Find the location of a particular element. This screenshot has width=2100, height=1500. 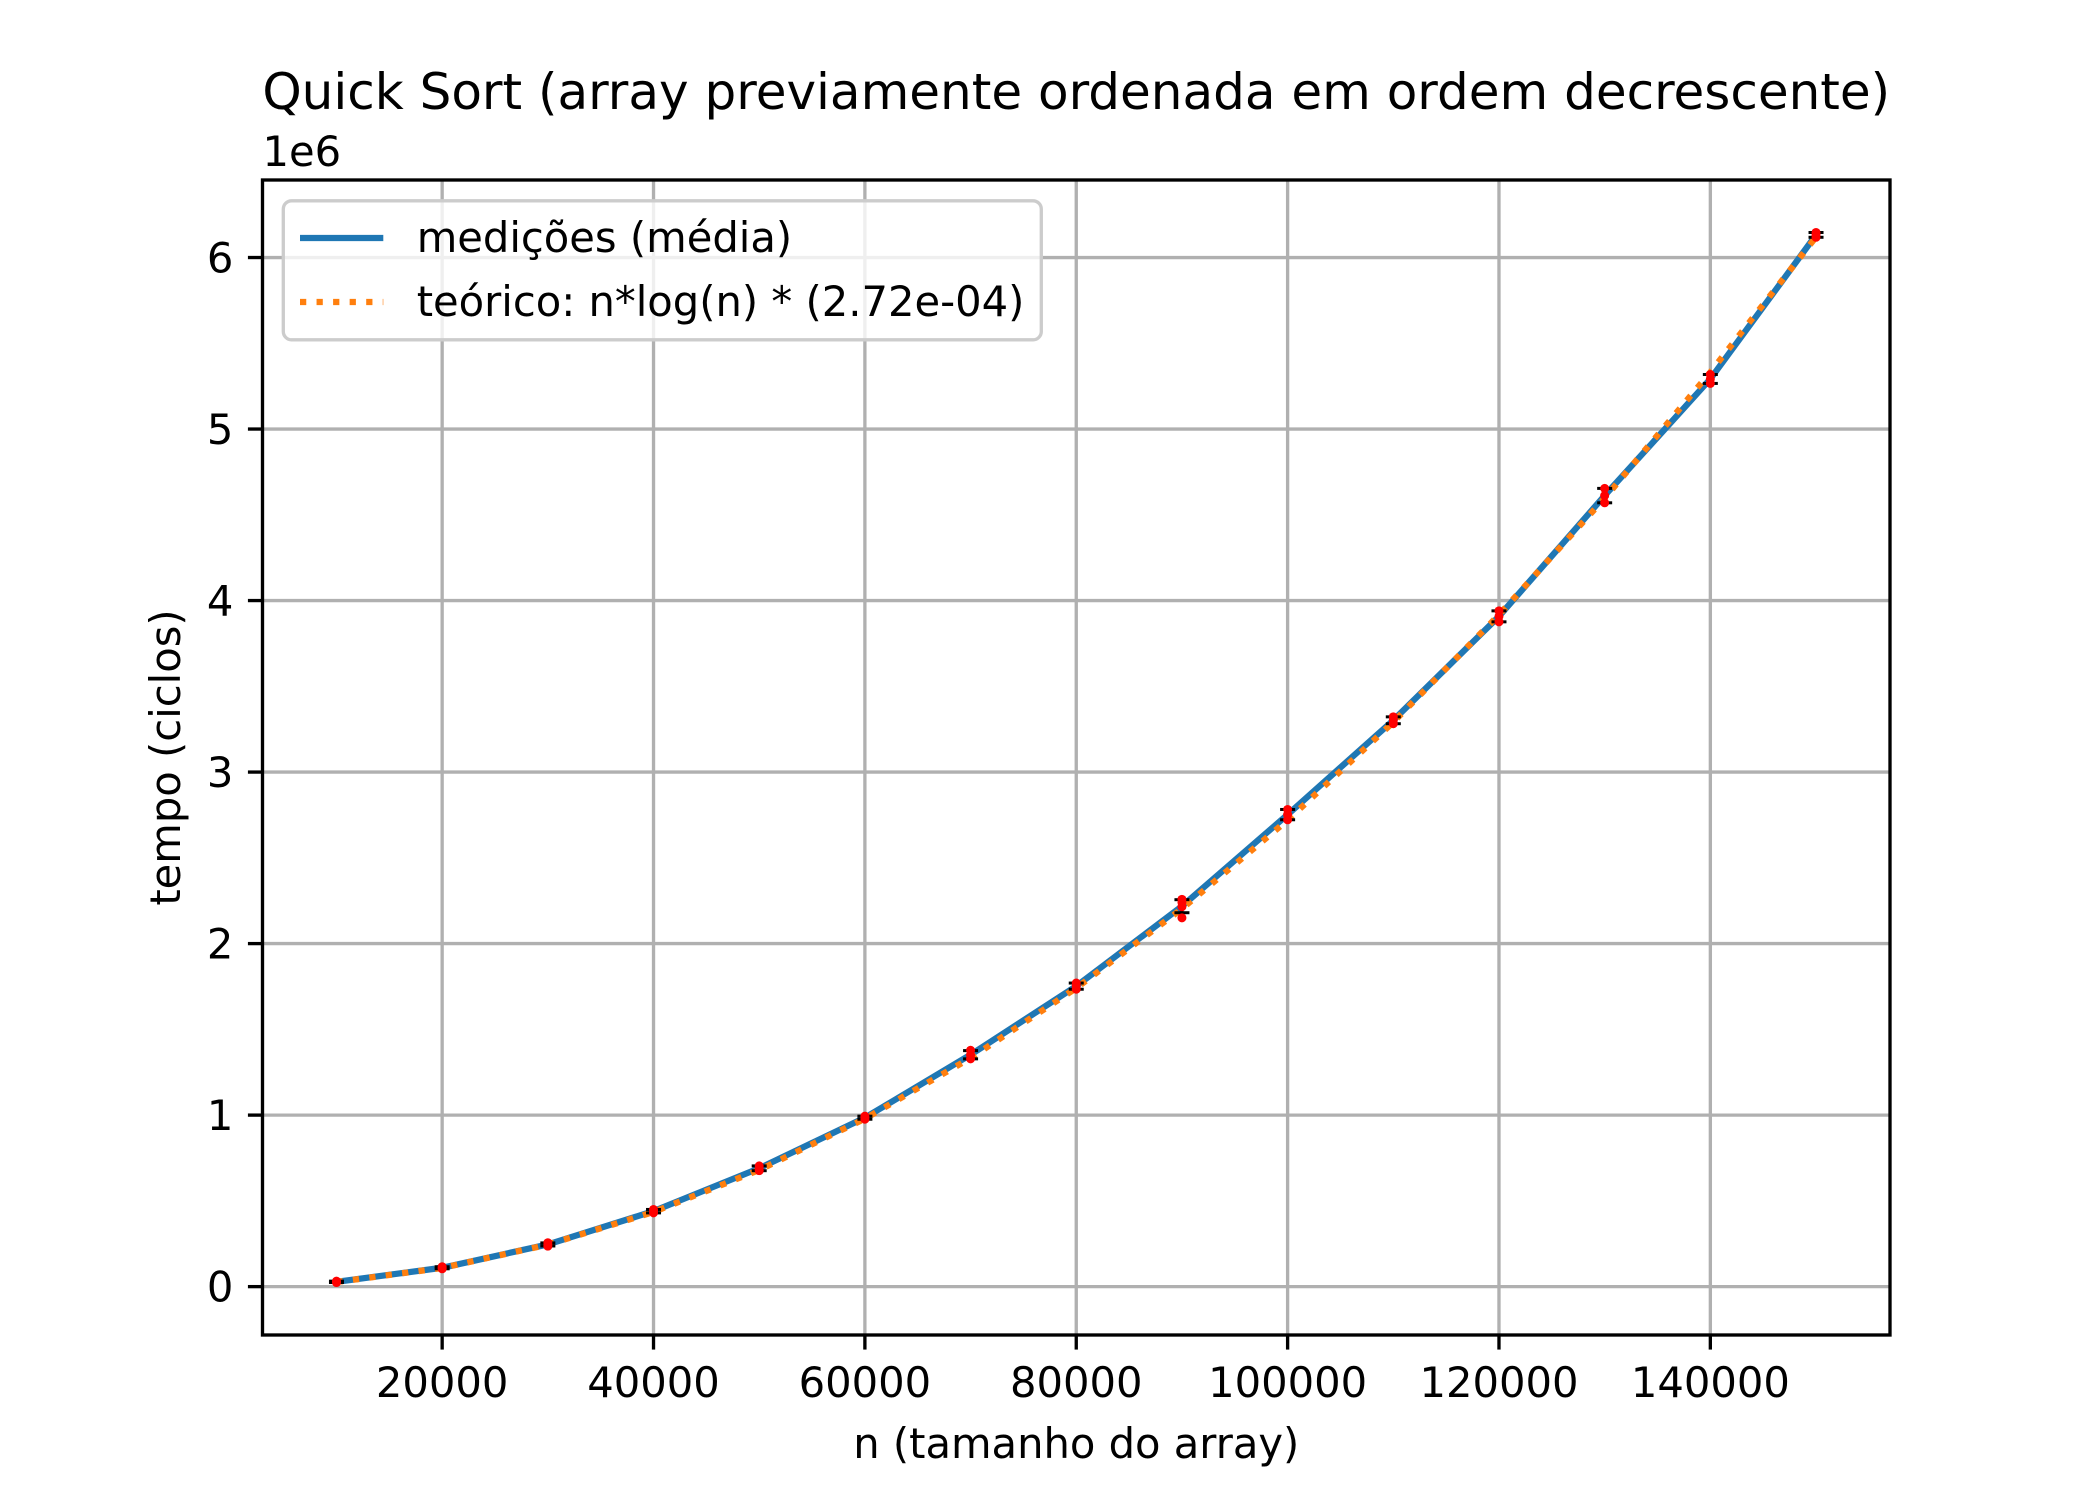

x-tick-label: 40000 is located at coordinates (653, 1382).